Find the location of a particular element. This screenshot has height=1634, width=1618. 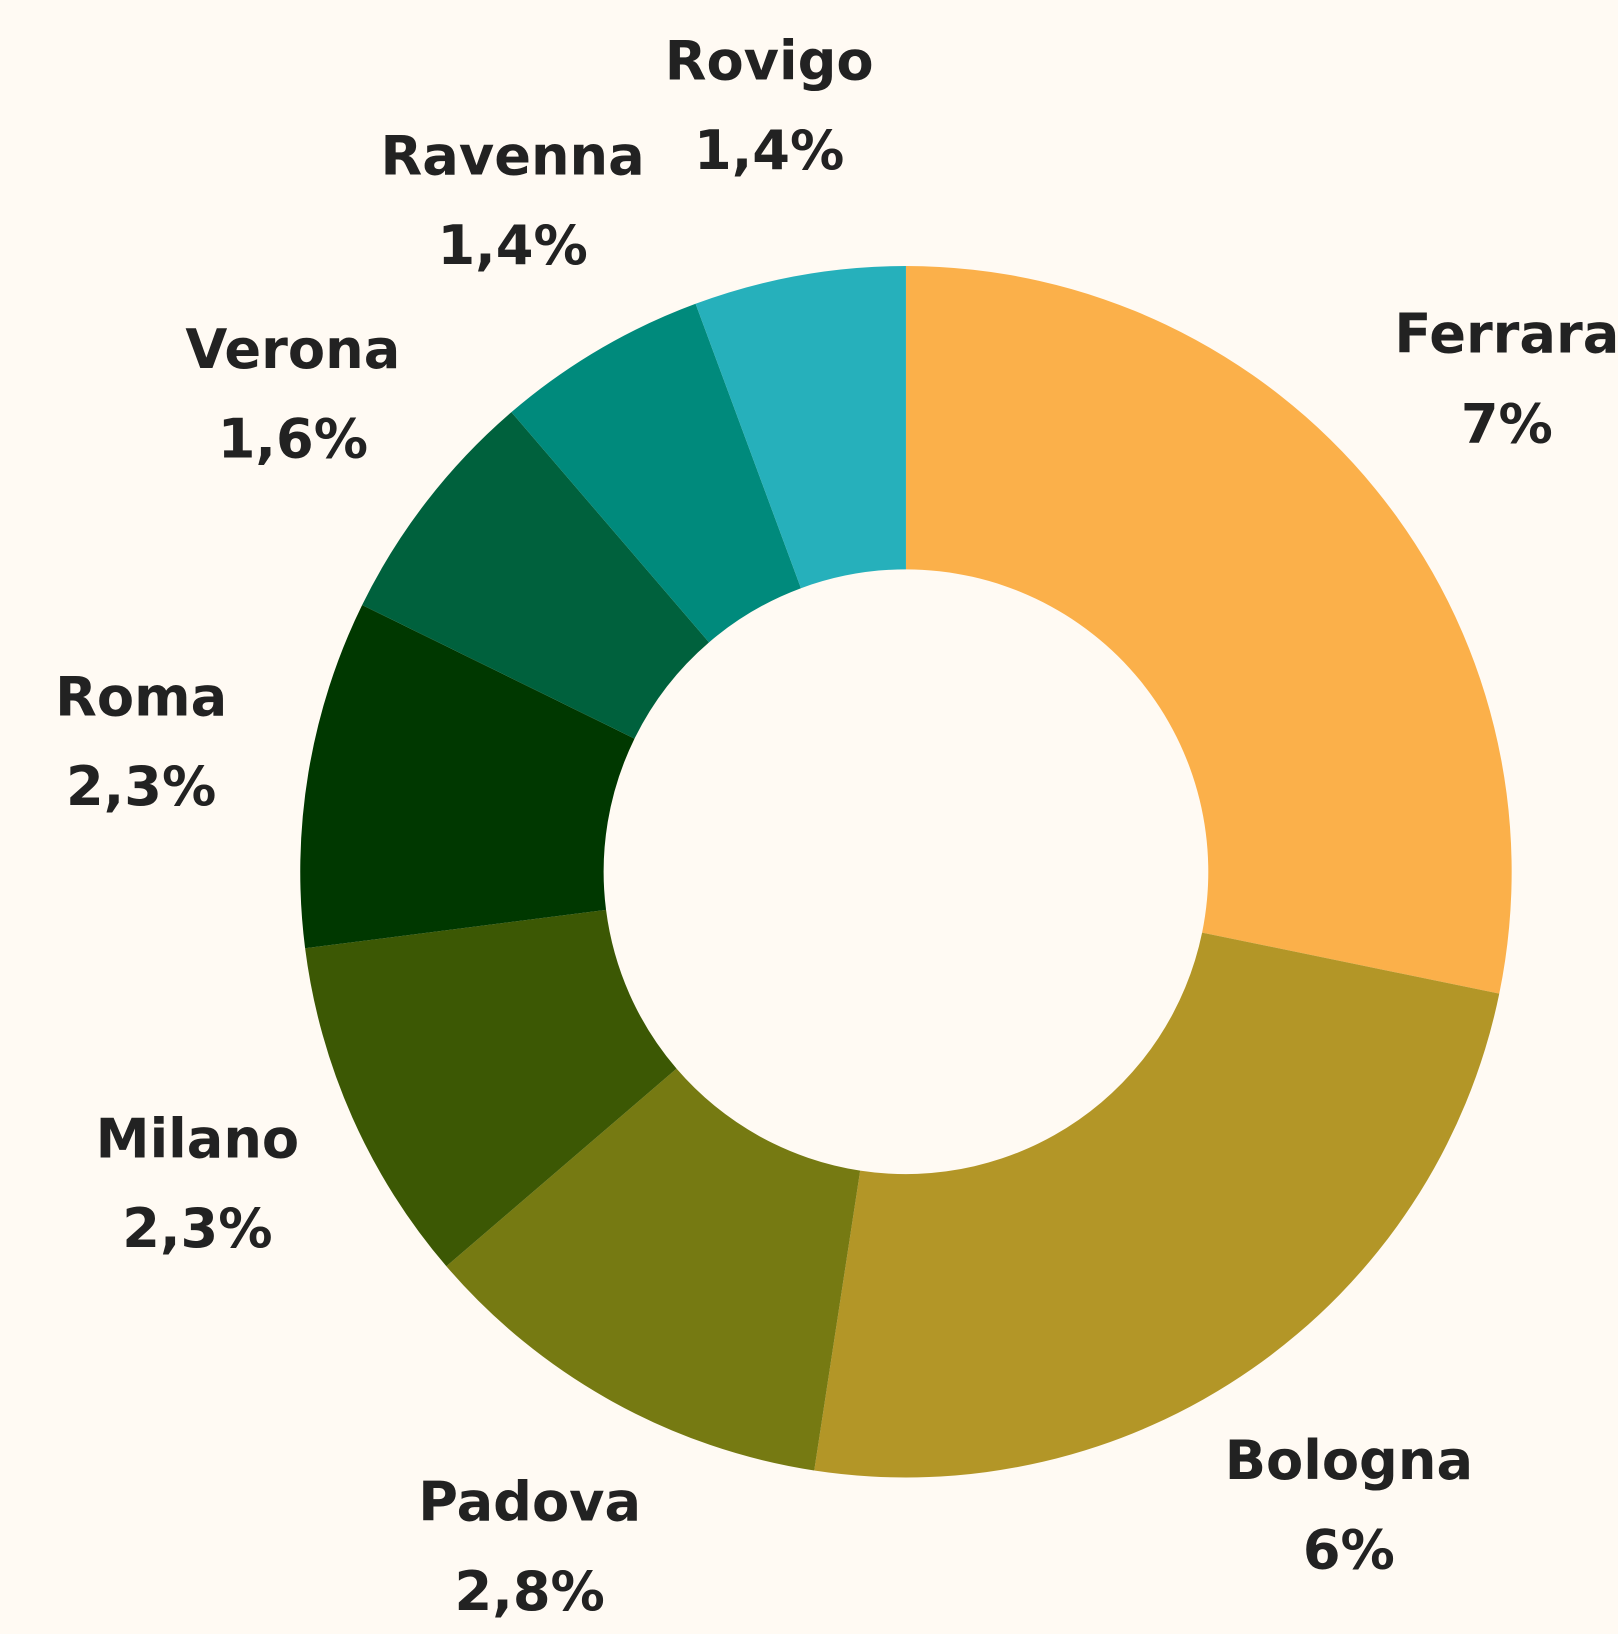

slice-label: Padova is located at coordinates (529, 1501).